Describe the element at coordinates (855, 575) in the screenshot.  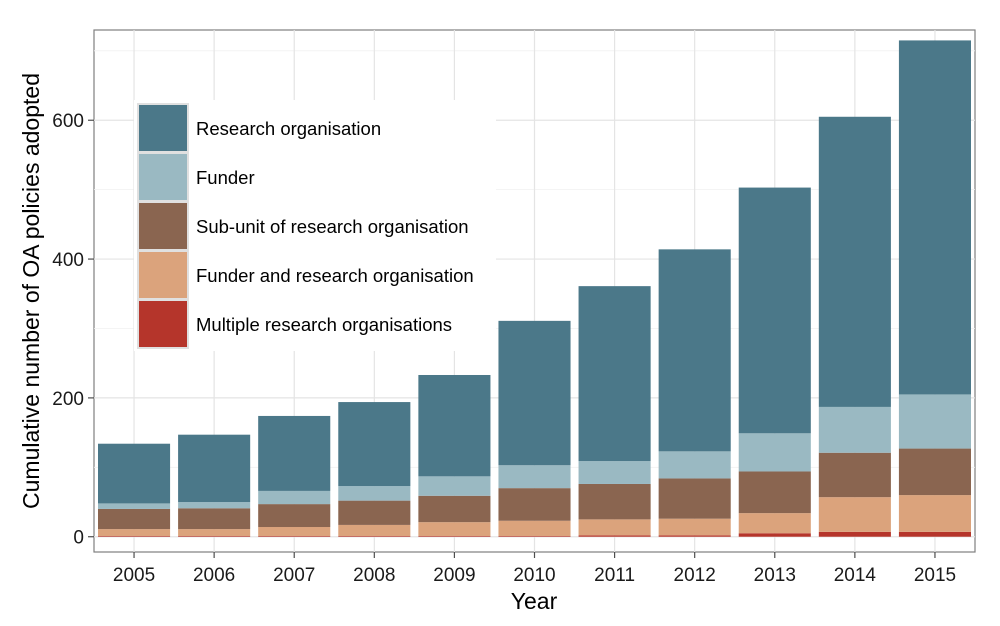
I see `x-tick-label: 2014` at that location.